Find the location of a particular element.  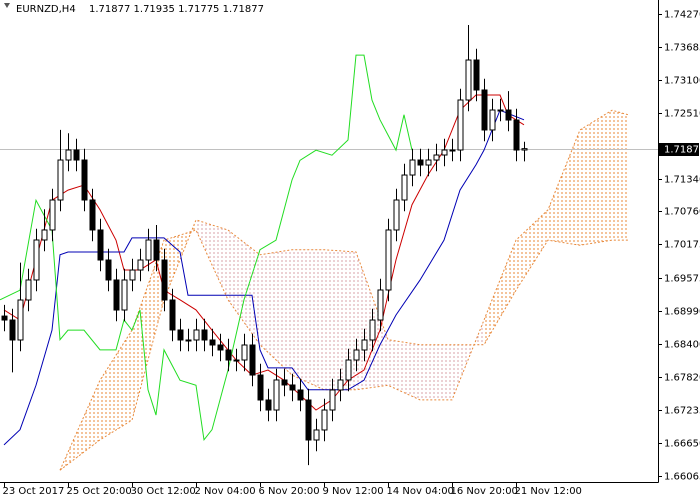

y-tick-label: 1.74270 is located at coordinates (682, 15).